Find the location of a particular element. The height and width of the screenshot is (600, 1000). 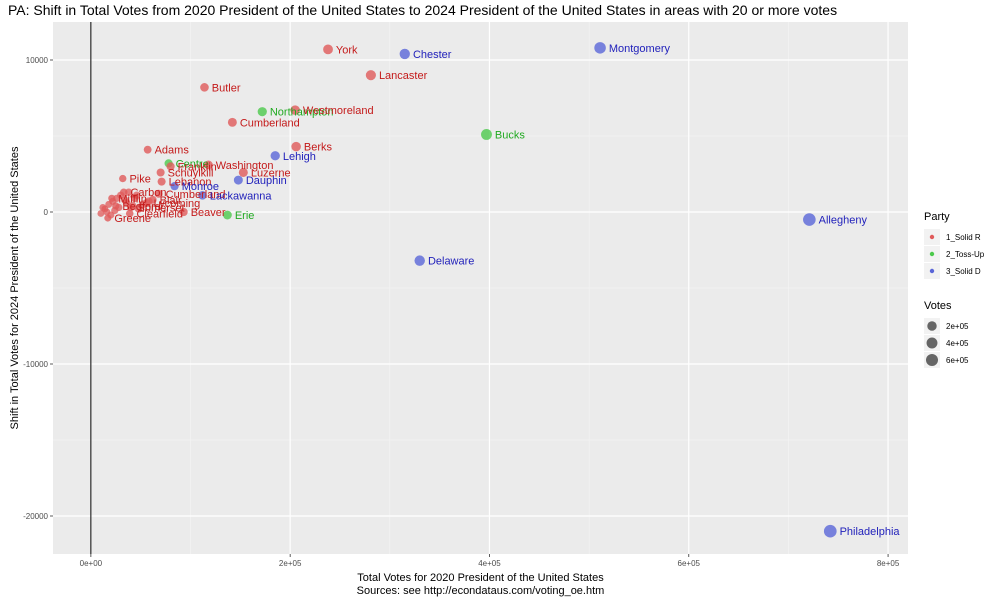

data-label: Cumberland is located at coordinates (270, 123).